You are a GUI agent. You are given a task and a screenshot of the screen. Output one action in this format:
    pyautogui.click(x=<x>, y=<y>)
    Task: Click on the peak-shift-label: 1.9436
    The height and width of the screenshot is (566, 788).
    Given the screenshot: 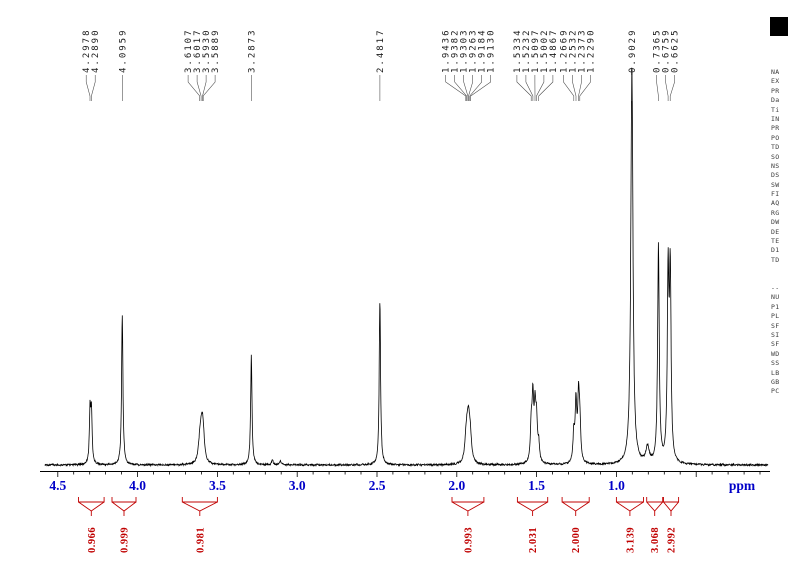 What is the action you would take?
    pyautogui.click(x=447, y=50)
    